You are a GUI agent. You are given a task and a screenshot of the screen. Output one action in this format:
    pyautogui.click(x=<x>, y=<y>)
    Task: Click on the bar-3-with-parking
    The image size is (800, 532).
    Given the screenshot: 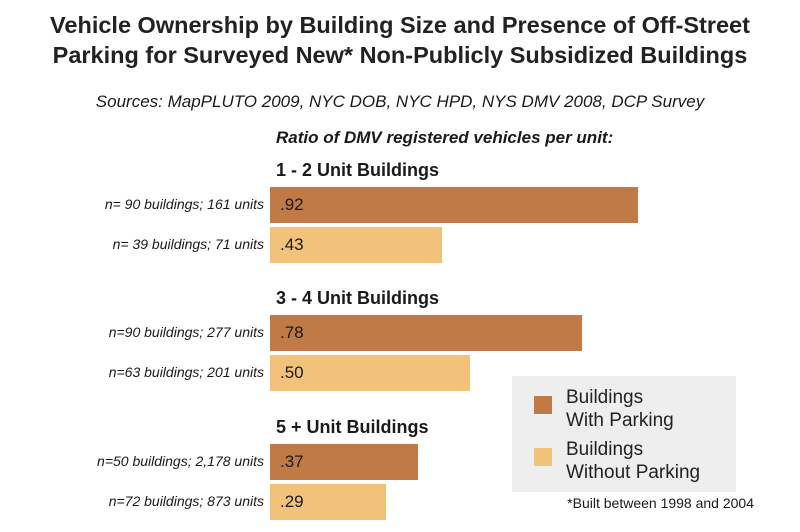 What is the action you would take?
    pyautogui.click(x=344, y=462)
    